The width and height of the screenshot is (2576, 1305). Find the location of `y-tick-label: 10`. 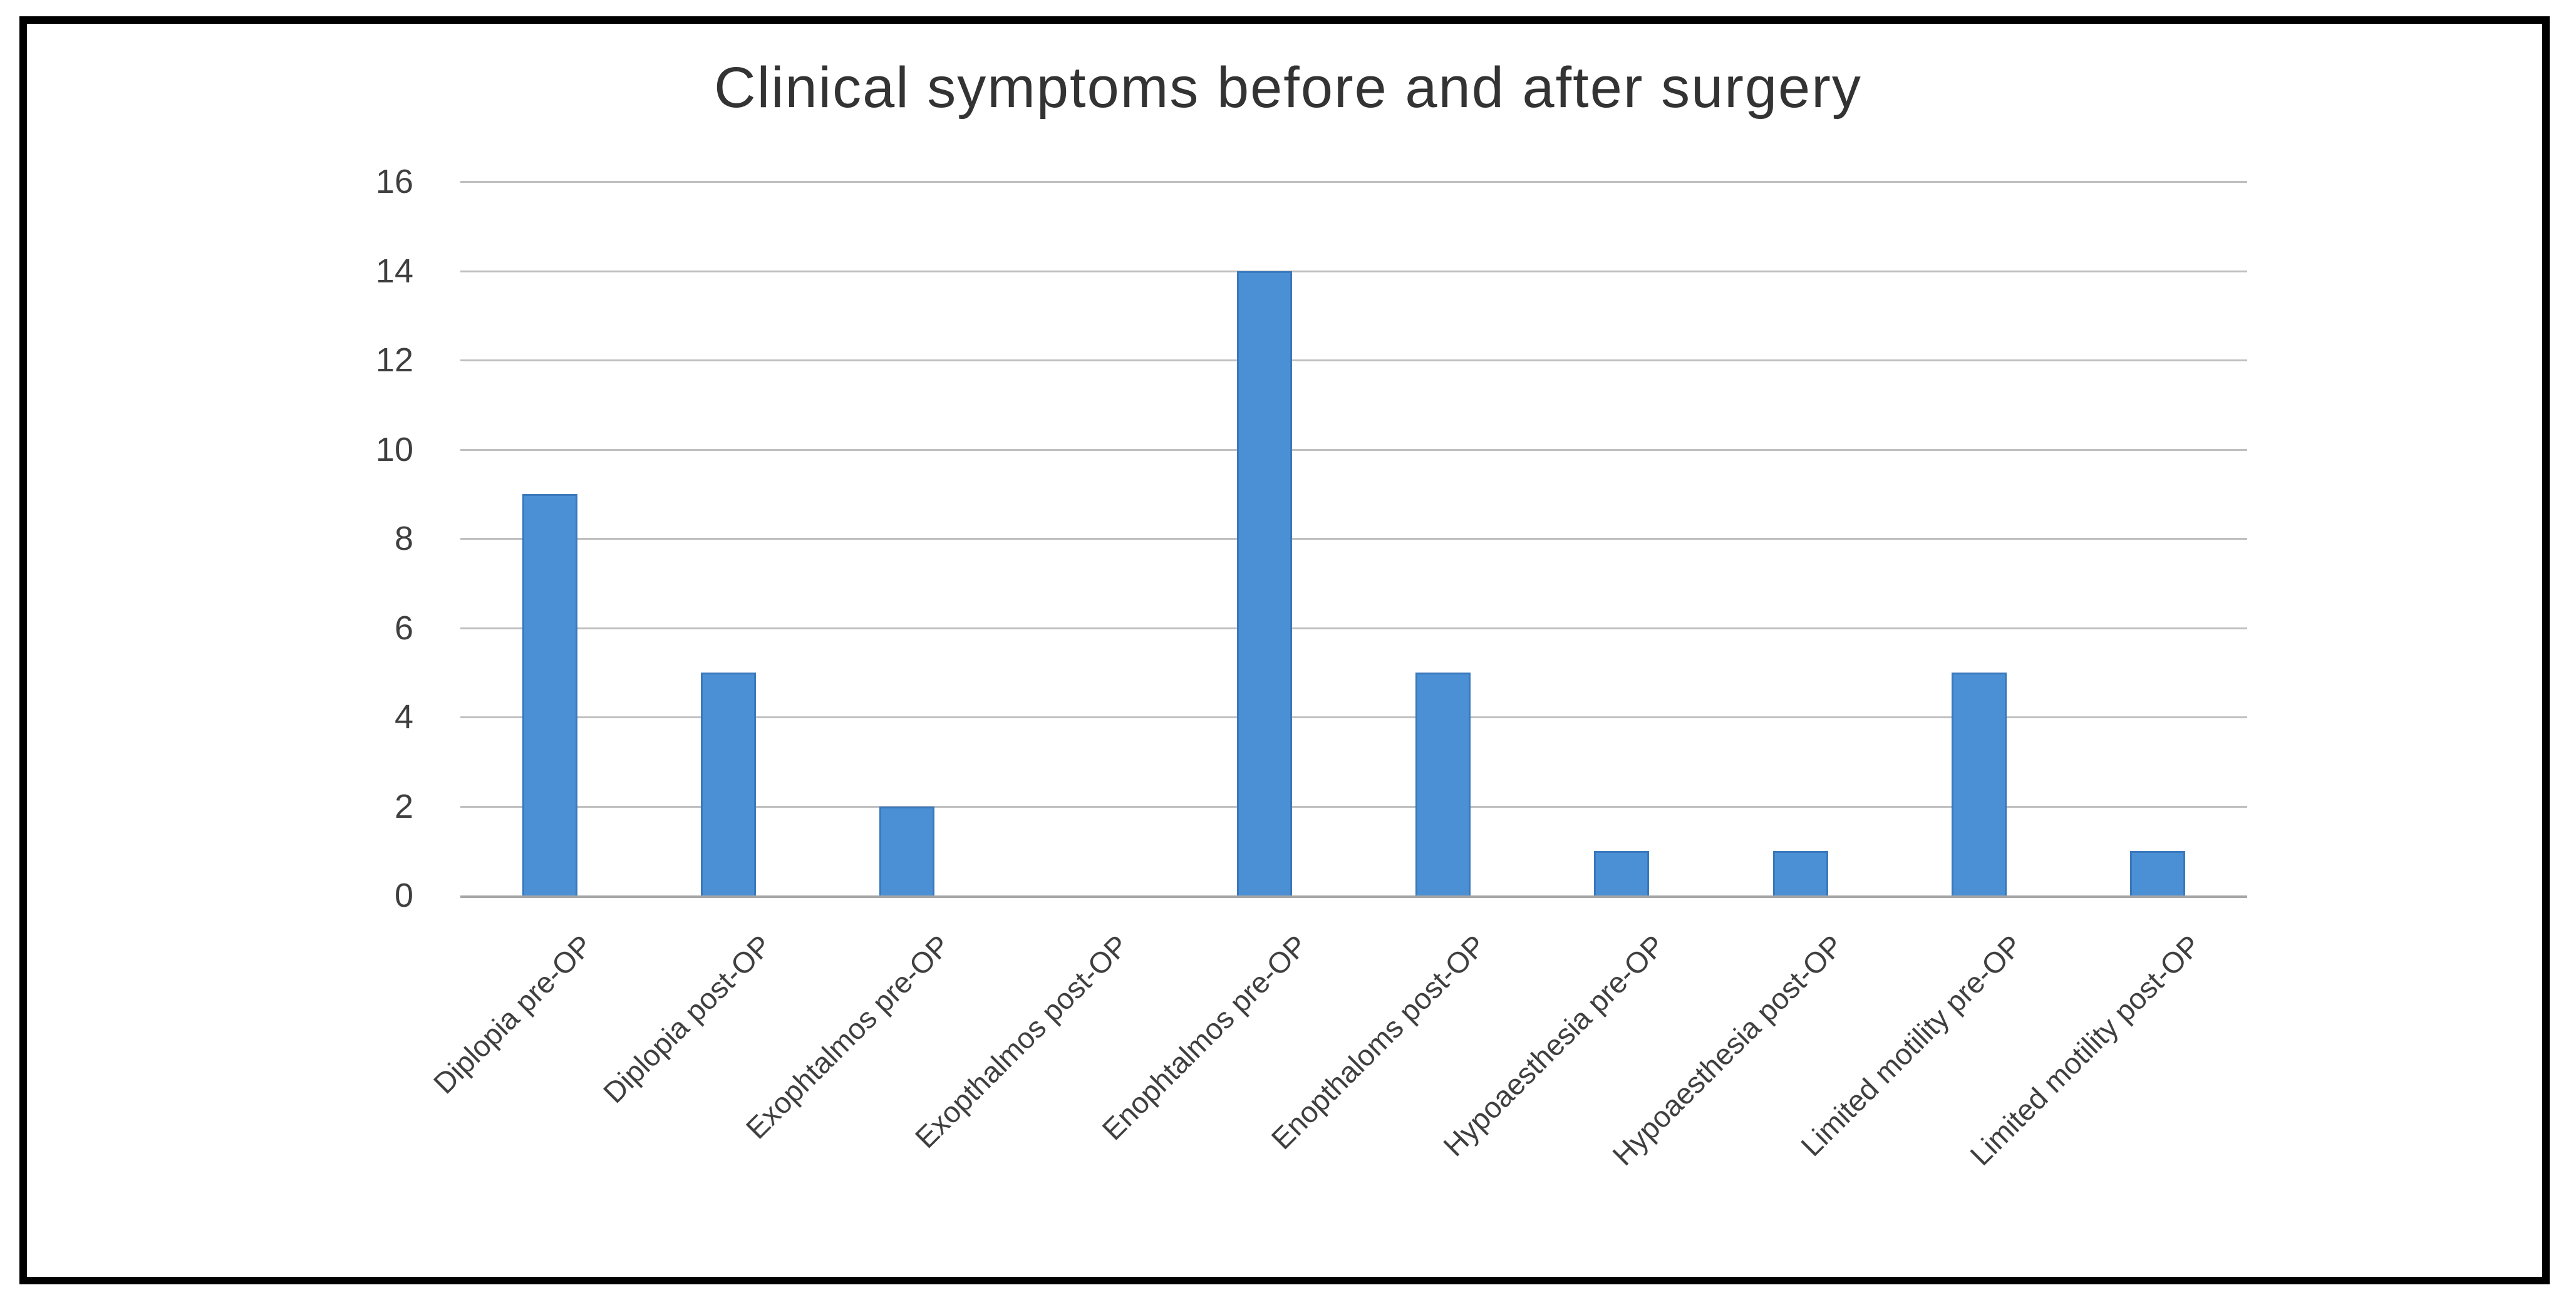

y-tick-label: 10 is located at coordinates (394, 449).